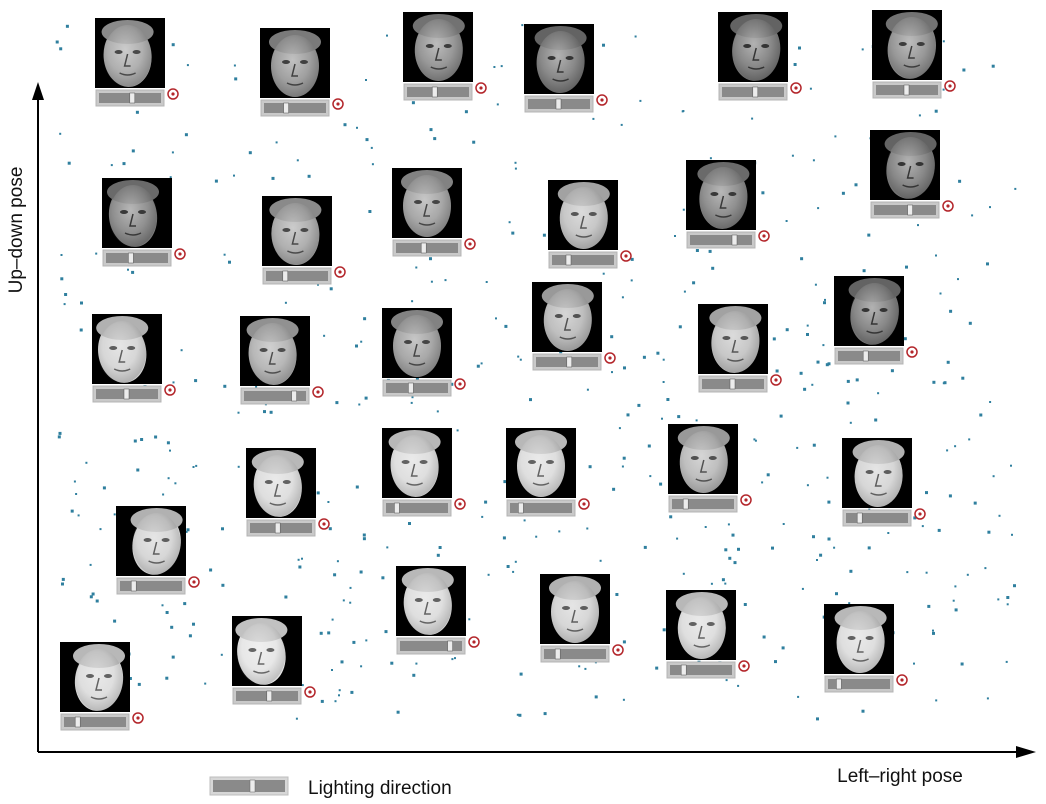  What do you see at coordinates (900, 776) in the screenshot?
I see `x-axis-label: Left–right pose` at bounding box center [900, 776].